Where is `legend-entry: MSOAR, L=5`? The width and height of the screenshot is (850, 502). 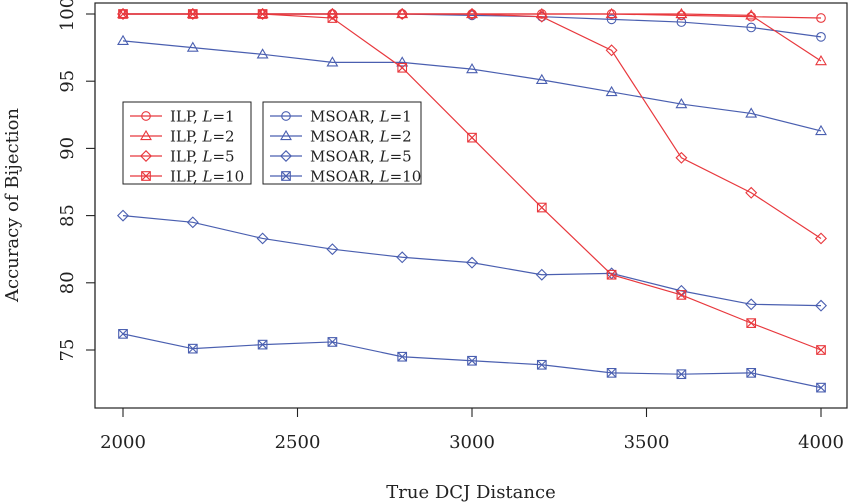 legend-entry: MSOAR, L=5 is located at coordinates (341, 157).